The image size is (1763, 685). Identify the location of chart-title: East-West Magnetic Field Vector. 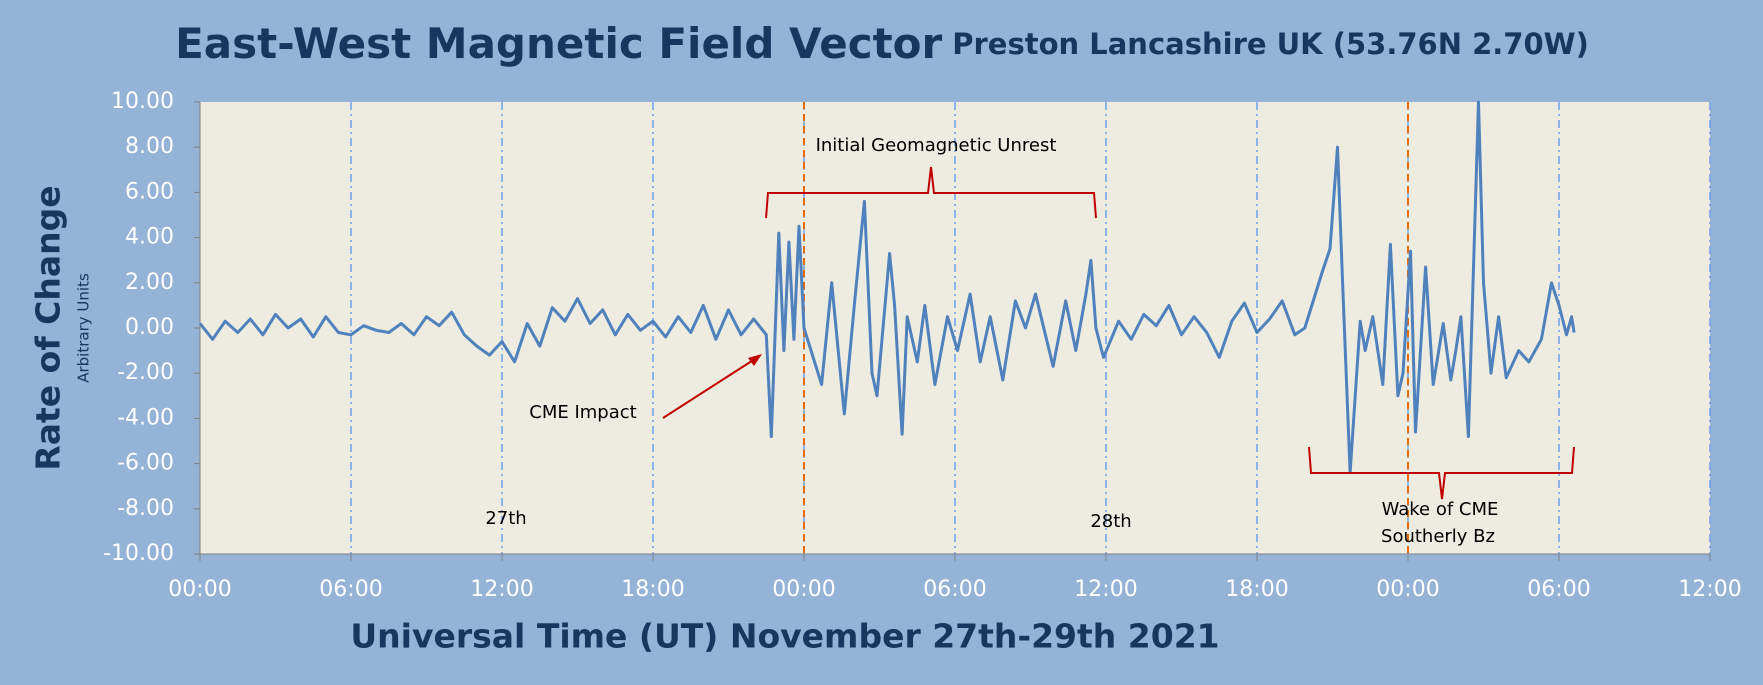
(558, 43).